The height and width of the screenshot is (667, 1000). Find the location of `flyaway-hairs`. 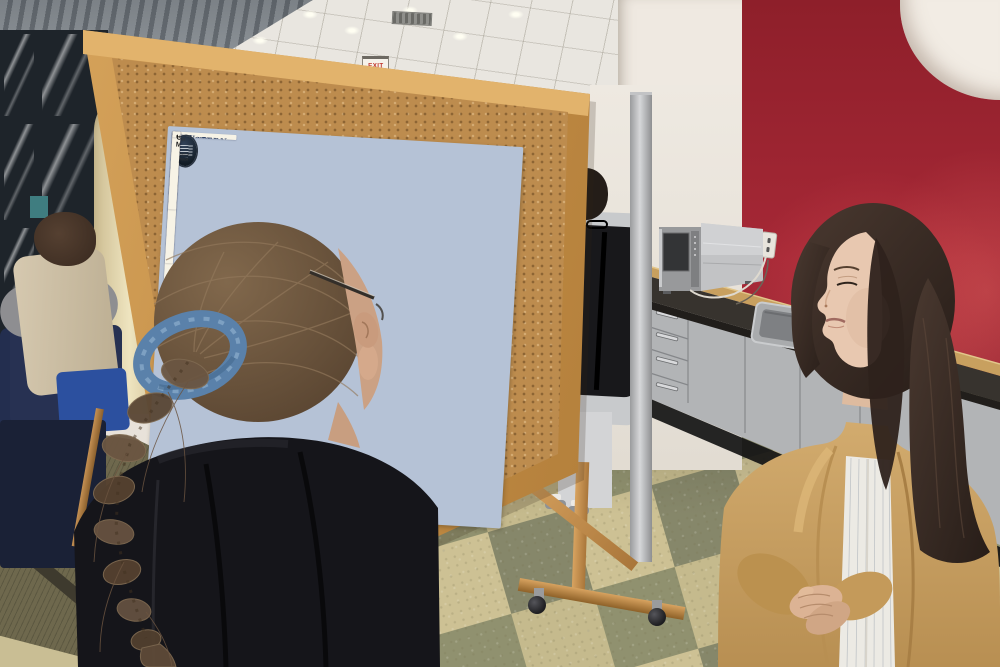

flyaway-hairs is located at coordinates (141, 524).